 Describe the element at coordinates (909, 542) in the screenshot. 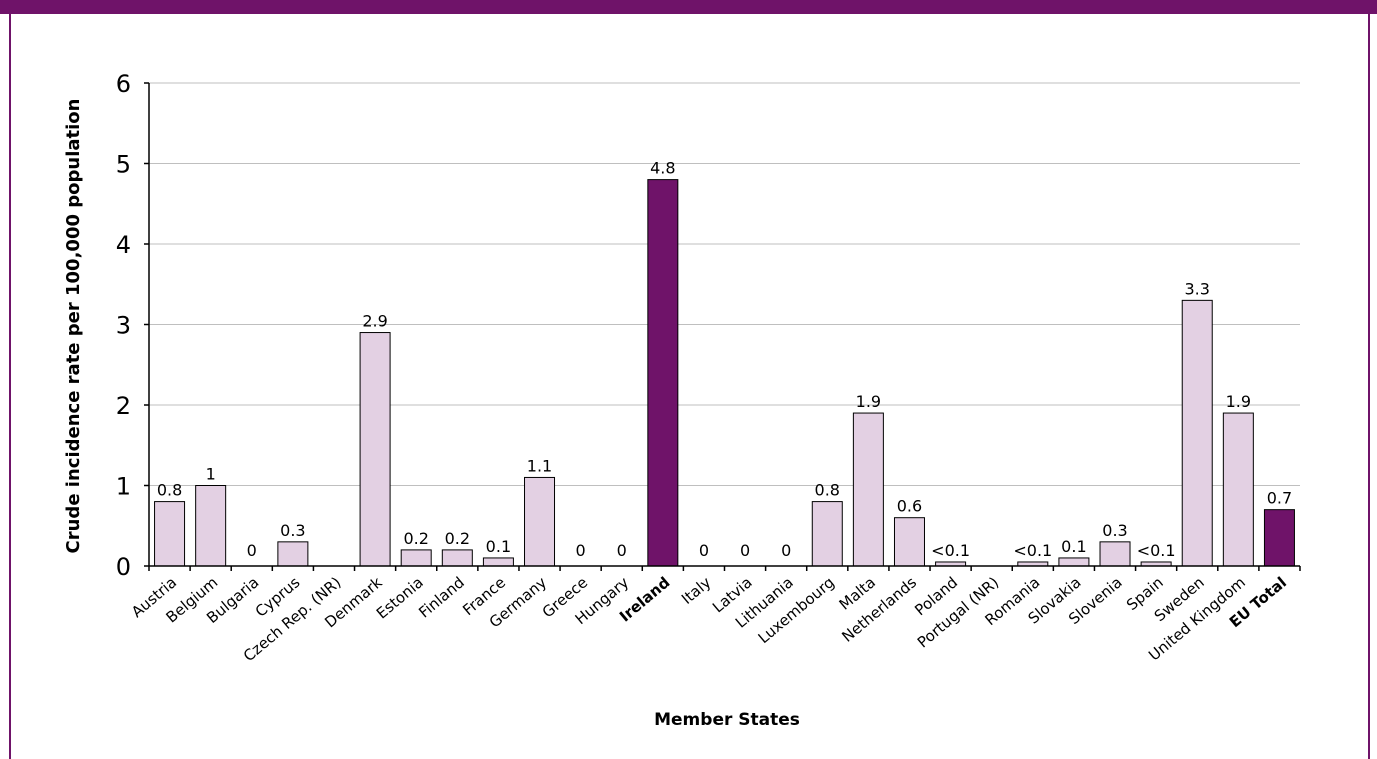

I see `bar-netherlands` at that location.